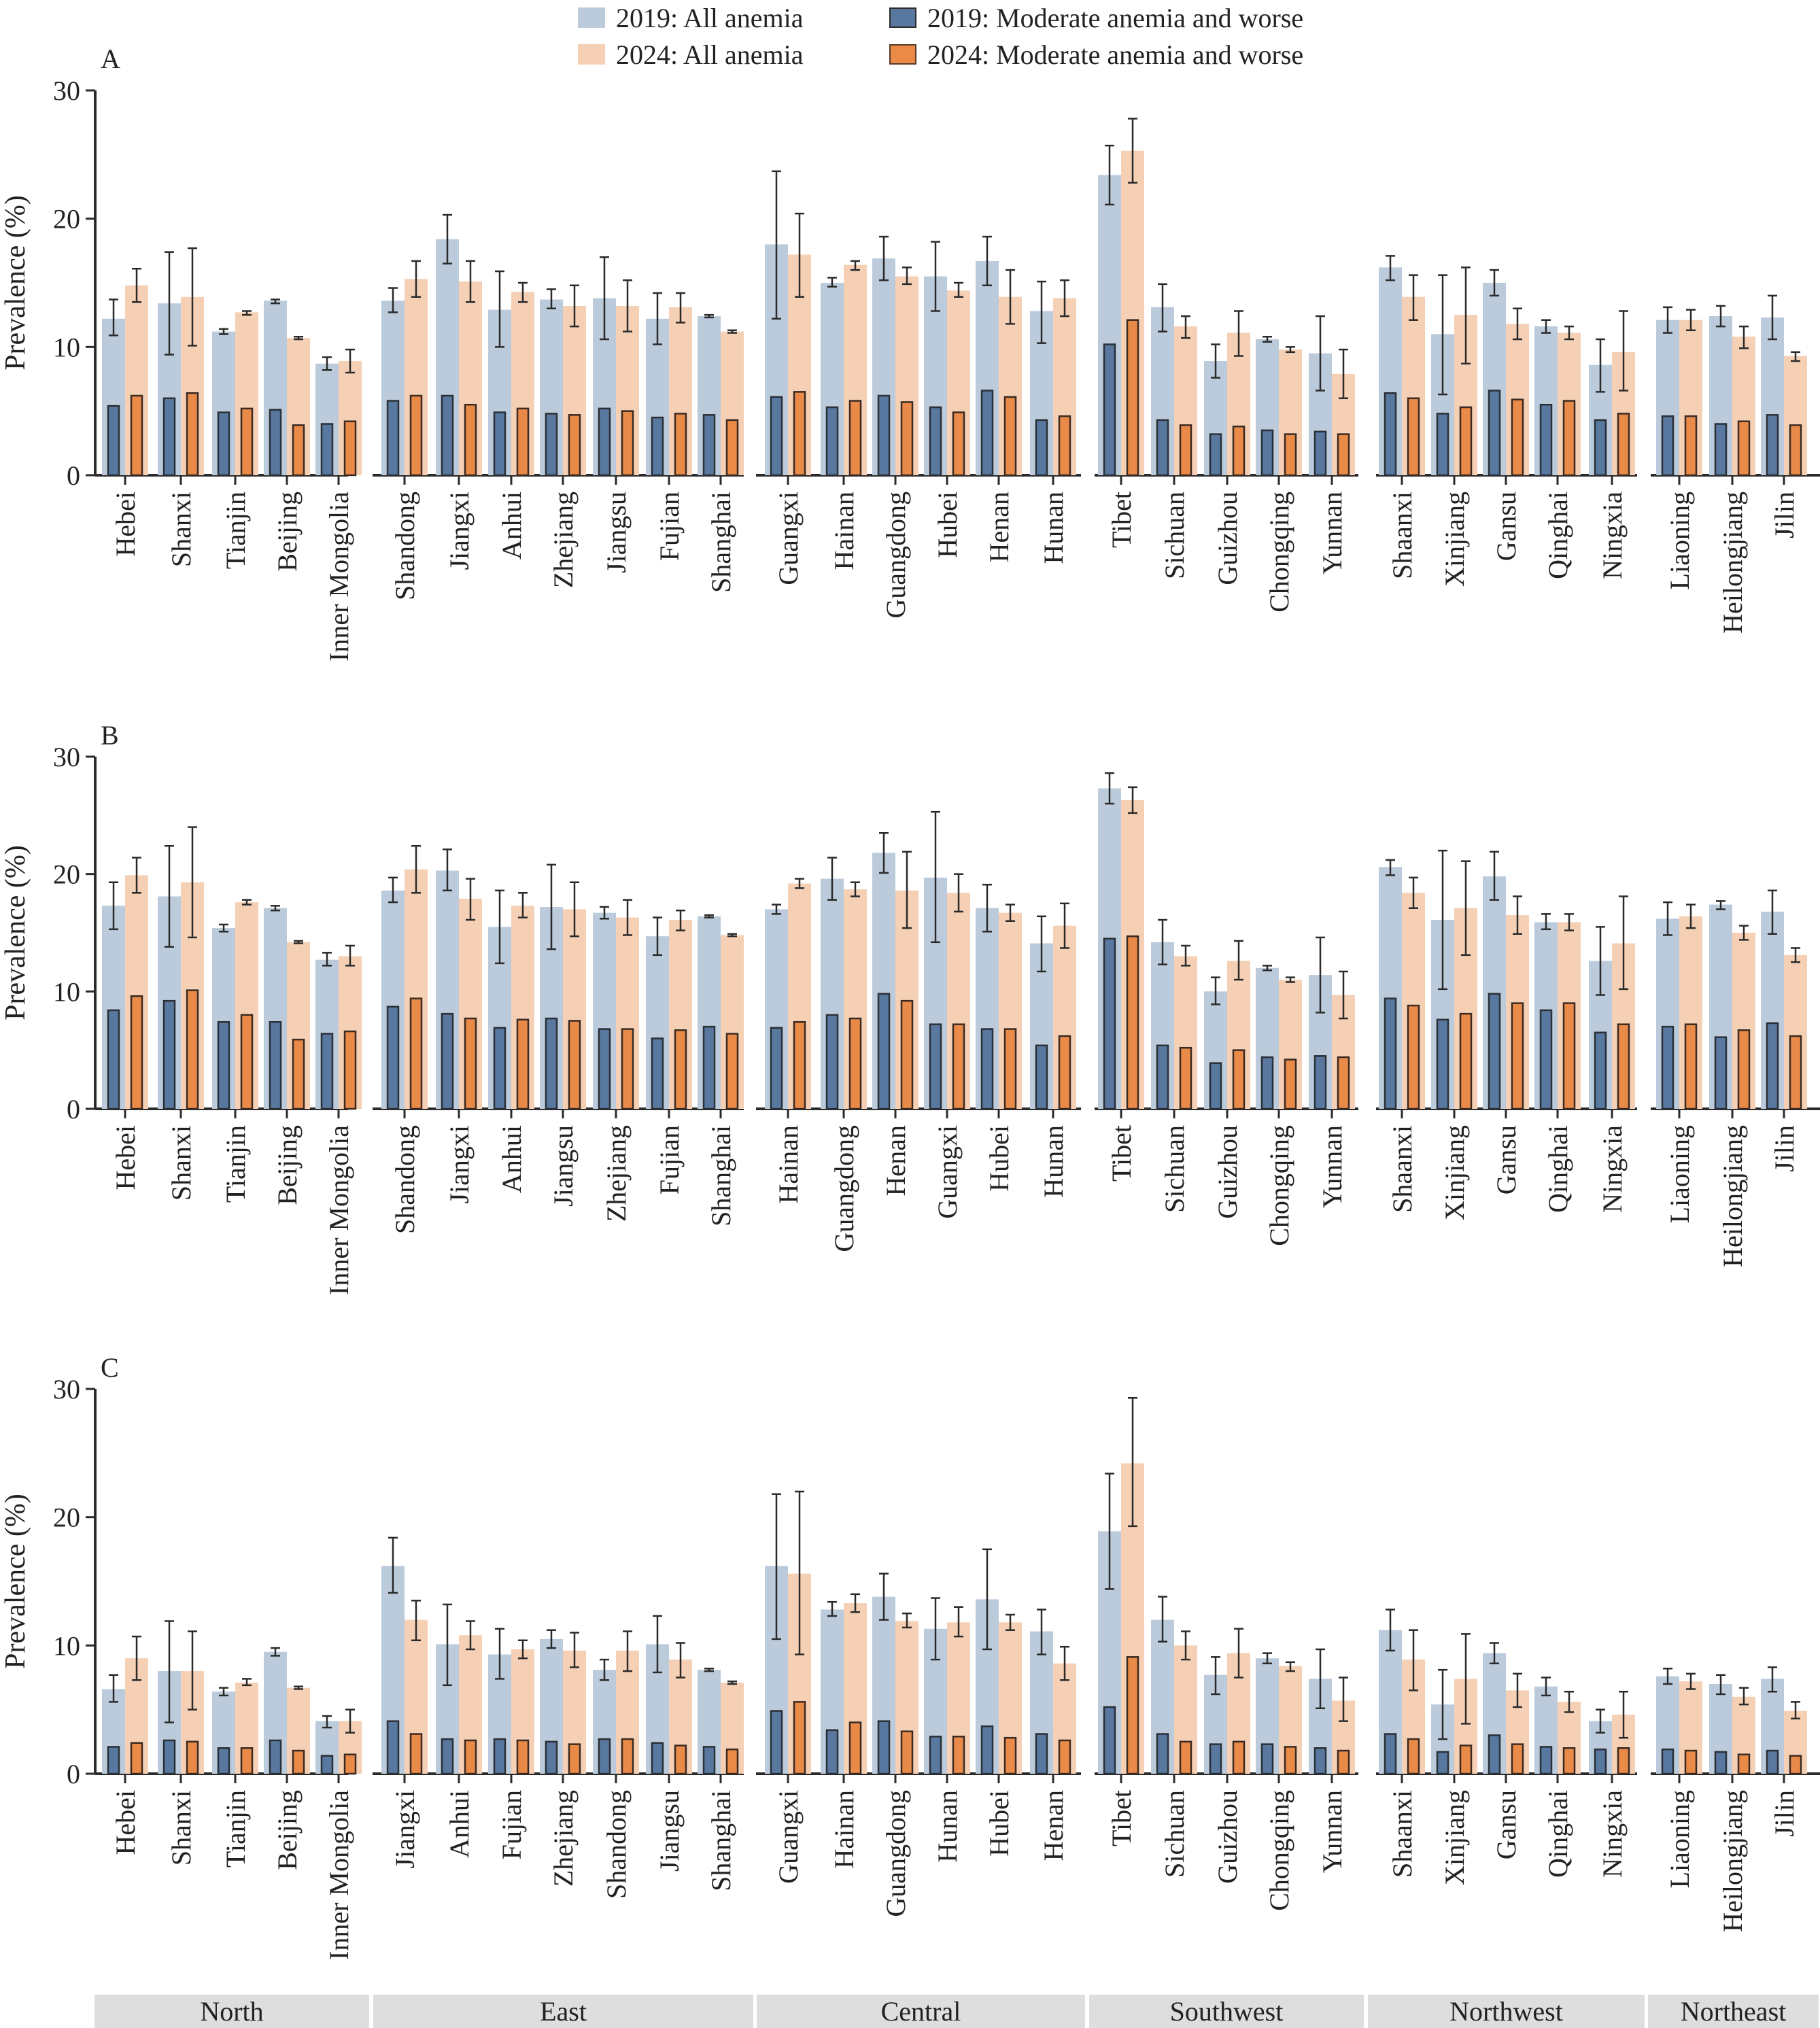  Describe the element at coordinates (235, 1164) in the screenshot. I see `x-tick-label: Tianjin` at that location.